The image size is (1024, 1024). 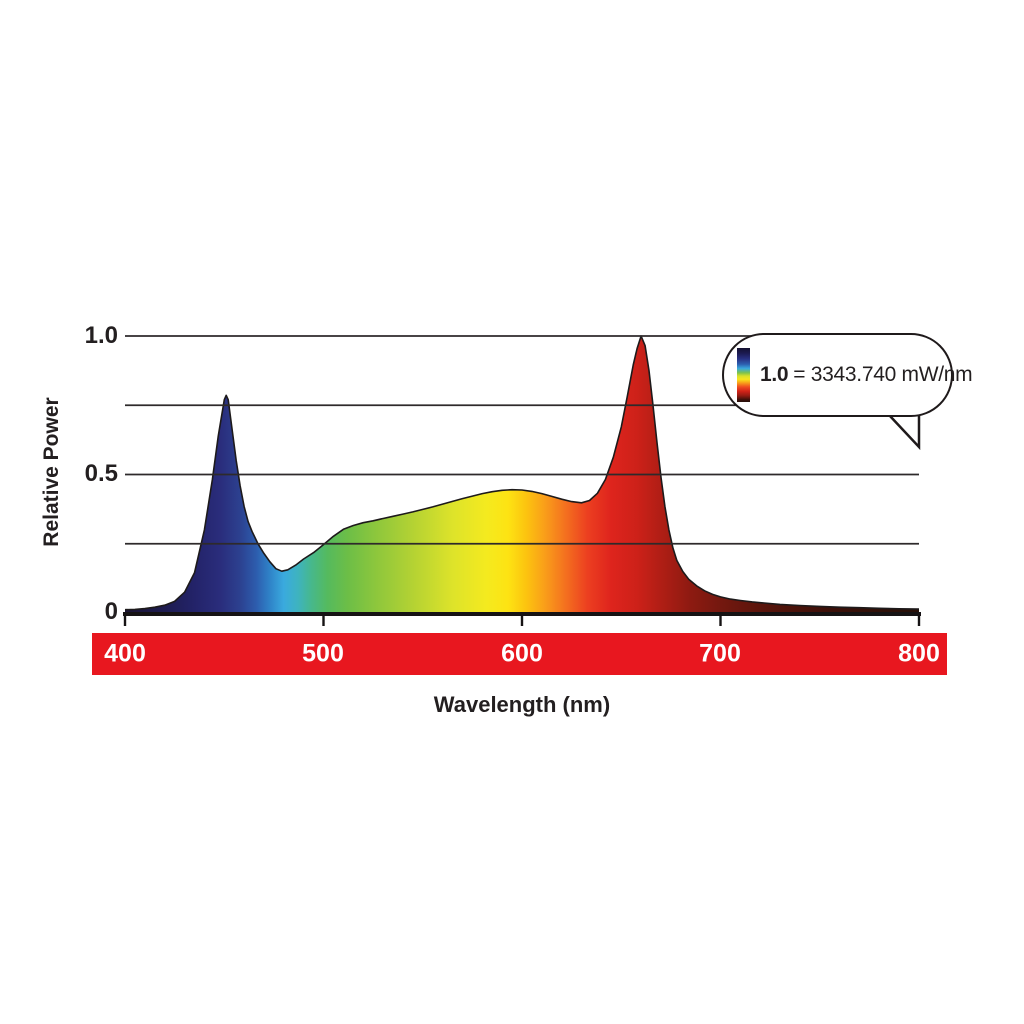 I want to click on x-axis-title: Wavelength (nm), so click(x=522, y=704).